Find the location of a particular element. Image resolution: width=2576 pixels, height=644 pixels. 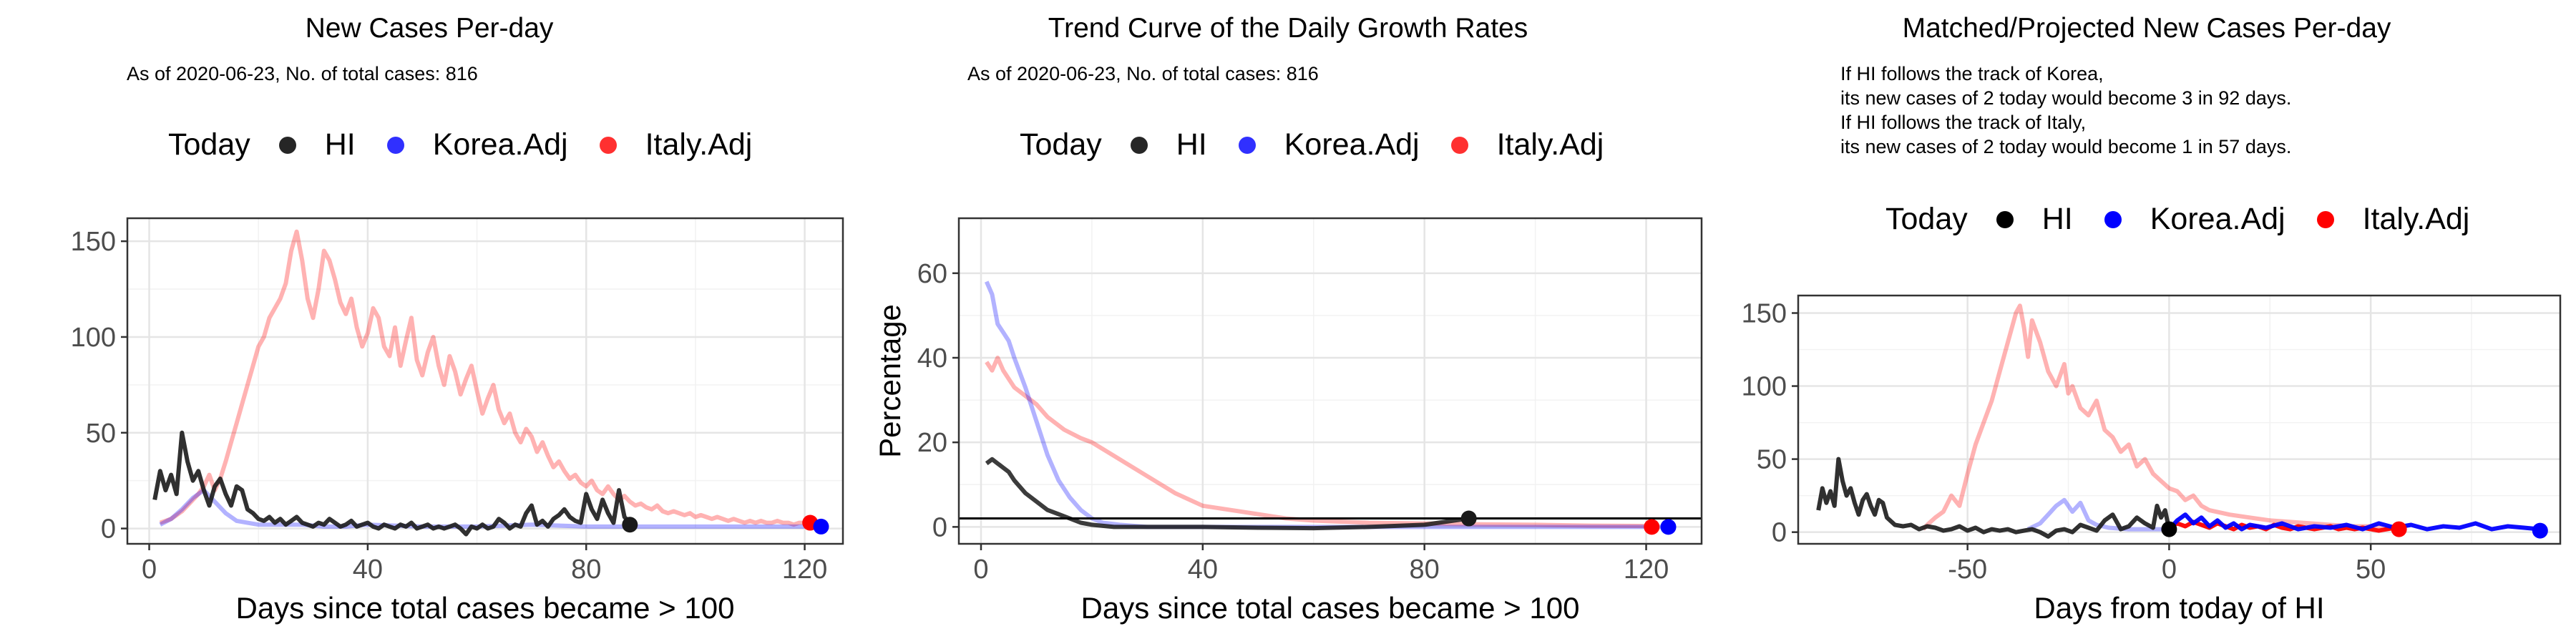

series-line-korea-adj-projected is located at coordinates (2354, 522).